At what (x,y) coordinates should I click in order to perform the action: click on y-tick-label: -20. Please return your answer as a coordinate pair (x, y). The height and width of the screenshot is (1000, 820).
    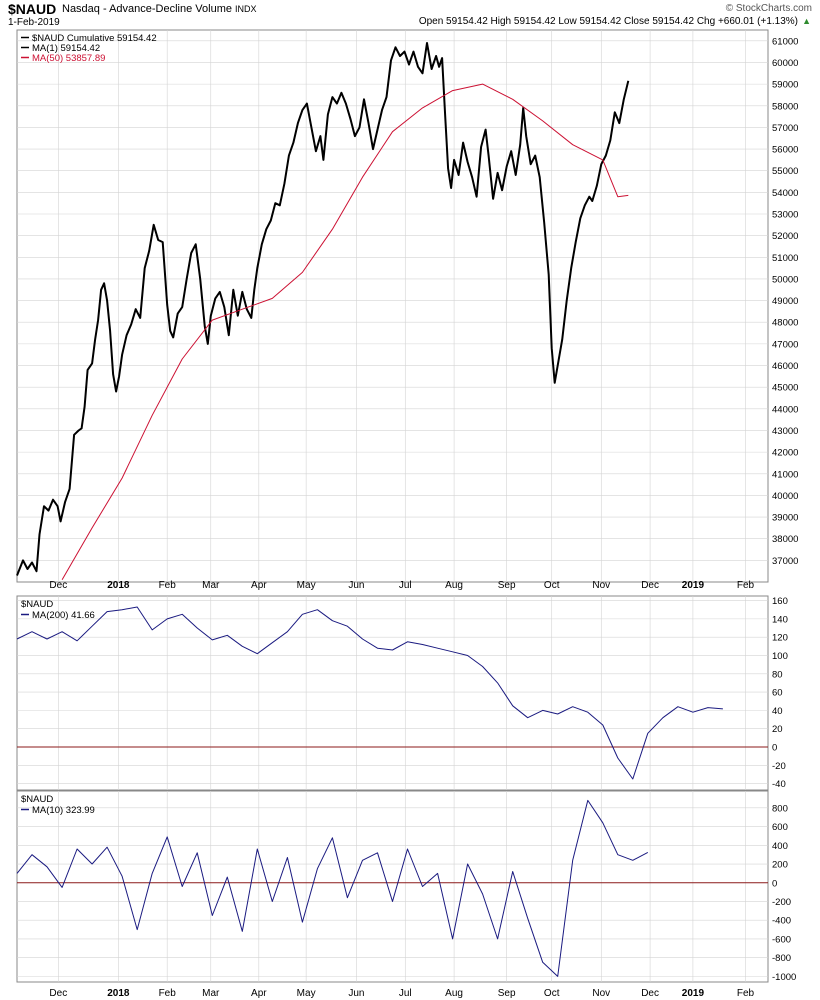
    Looking at the image, I should click on (779, 766).